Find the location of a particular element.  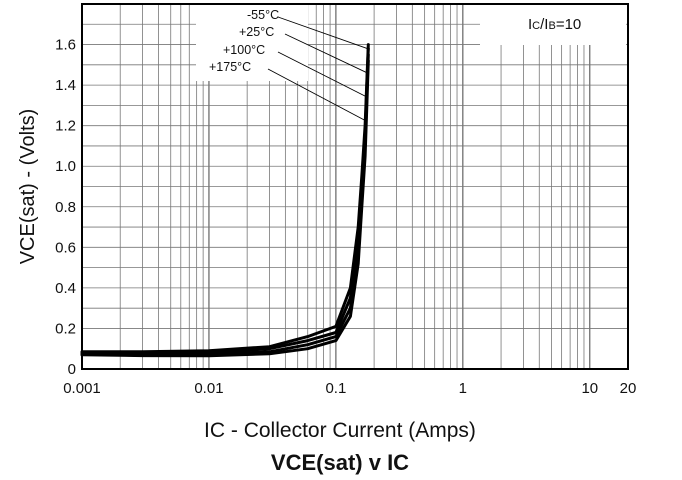

series-label-1: +25°C is located at coordinates (256, 32).